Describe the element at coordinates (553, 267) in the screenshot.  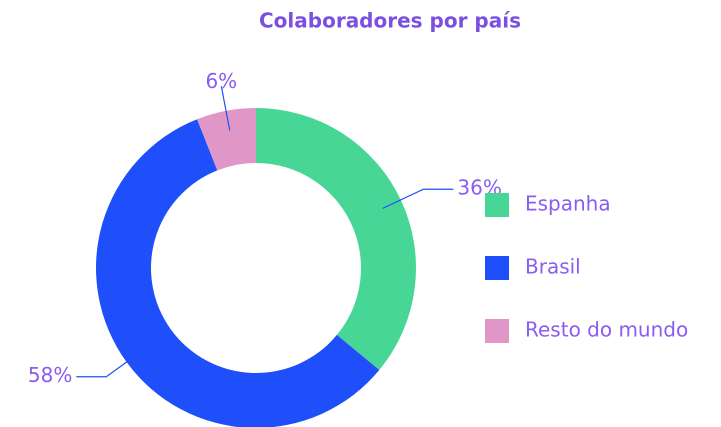
I see `legend-label: Brasil` at that location.